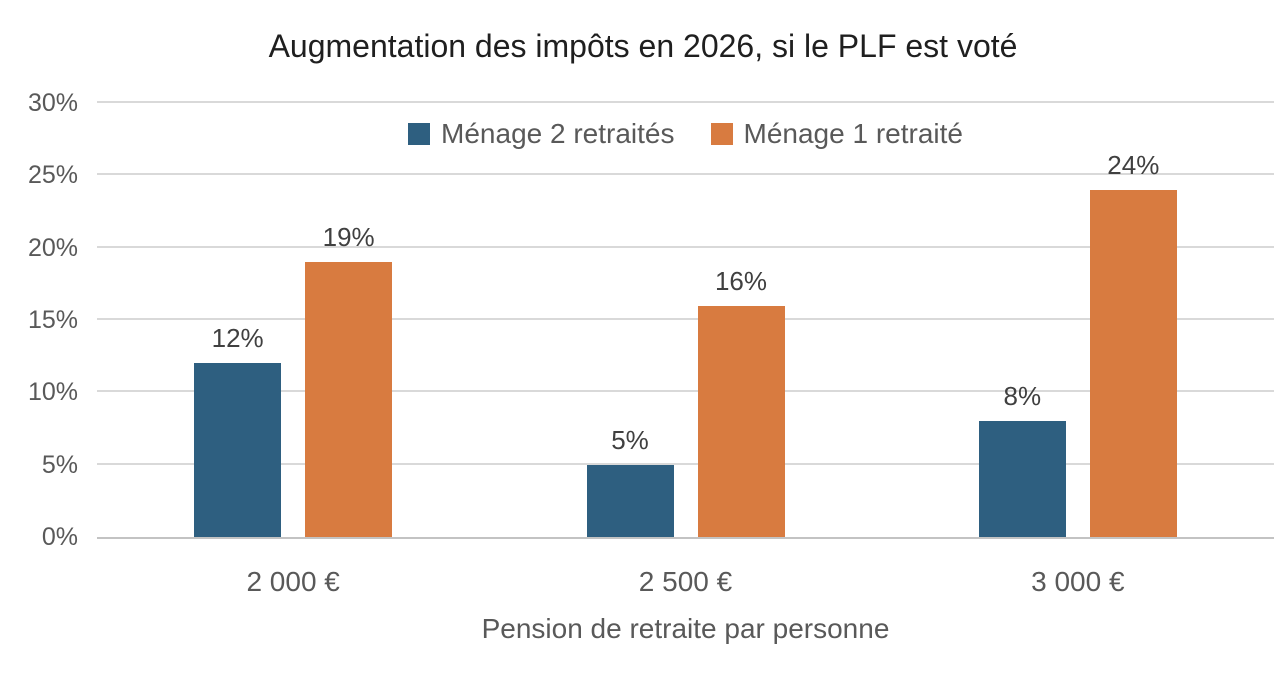  What do you see at coordinates (685, 134) in the screenshot?
I see `legend: Ménage 2 retraités Ménage 1 retraité` at bounding box center [685, 134].